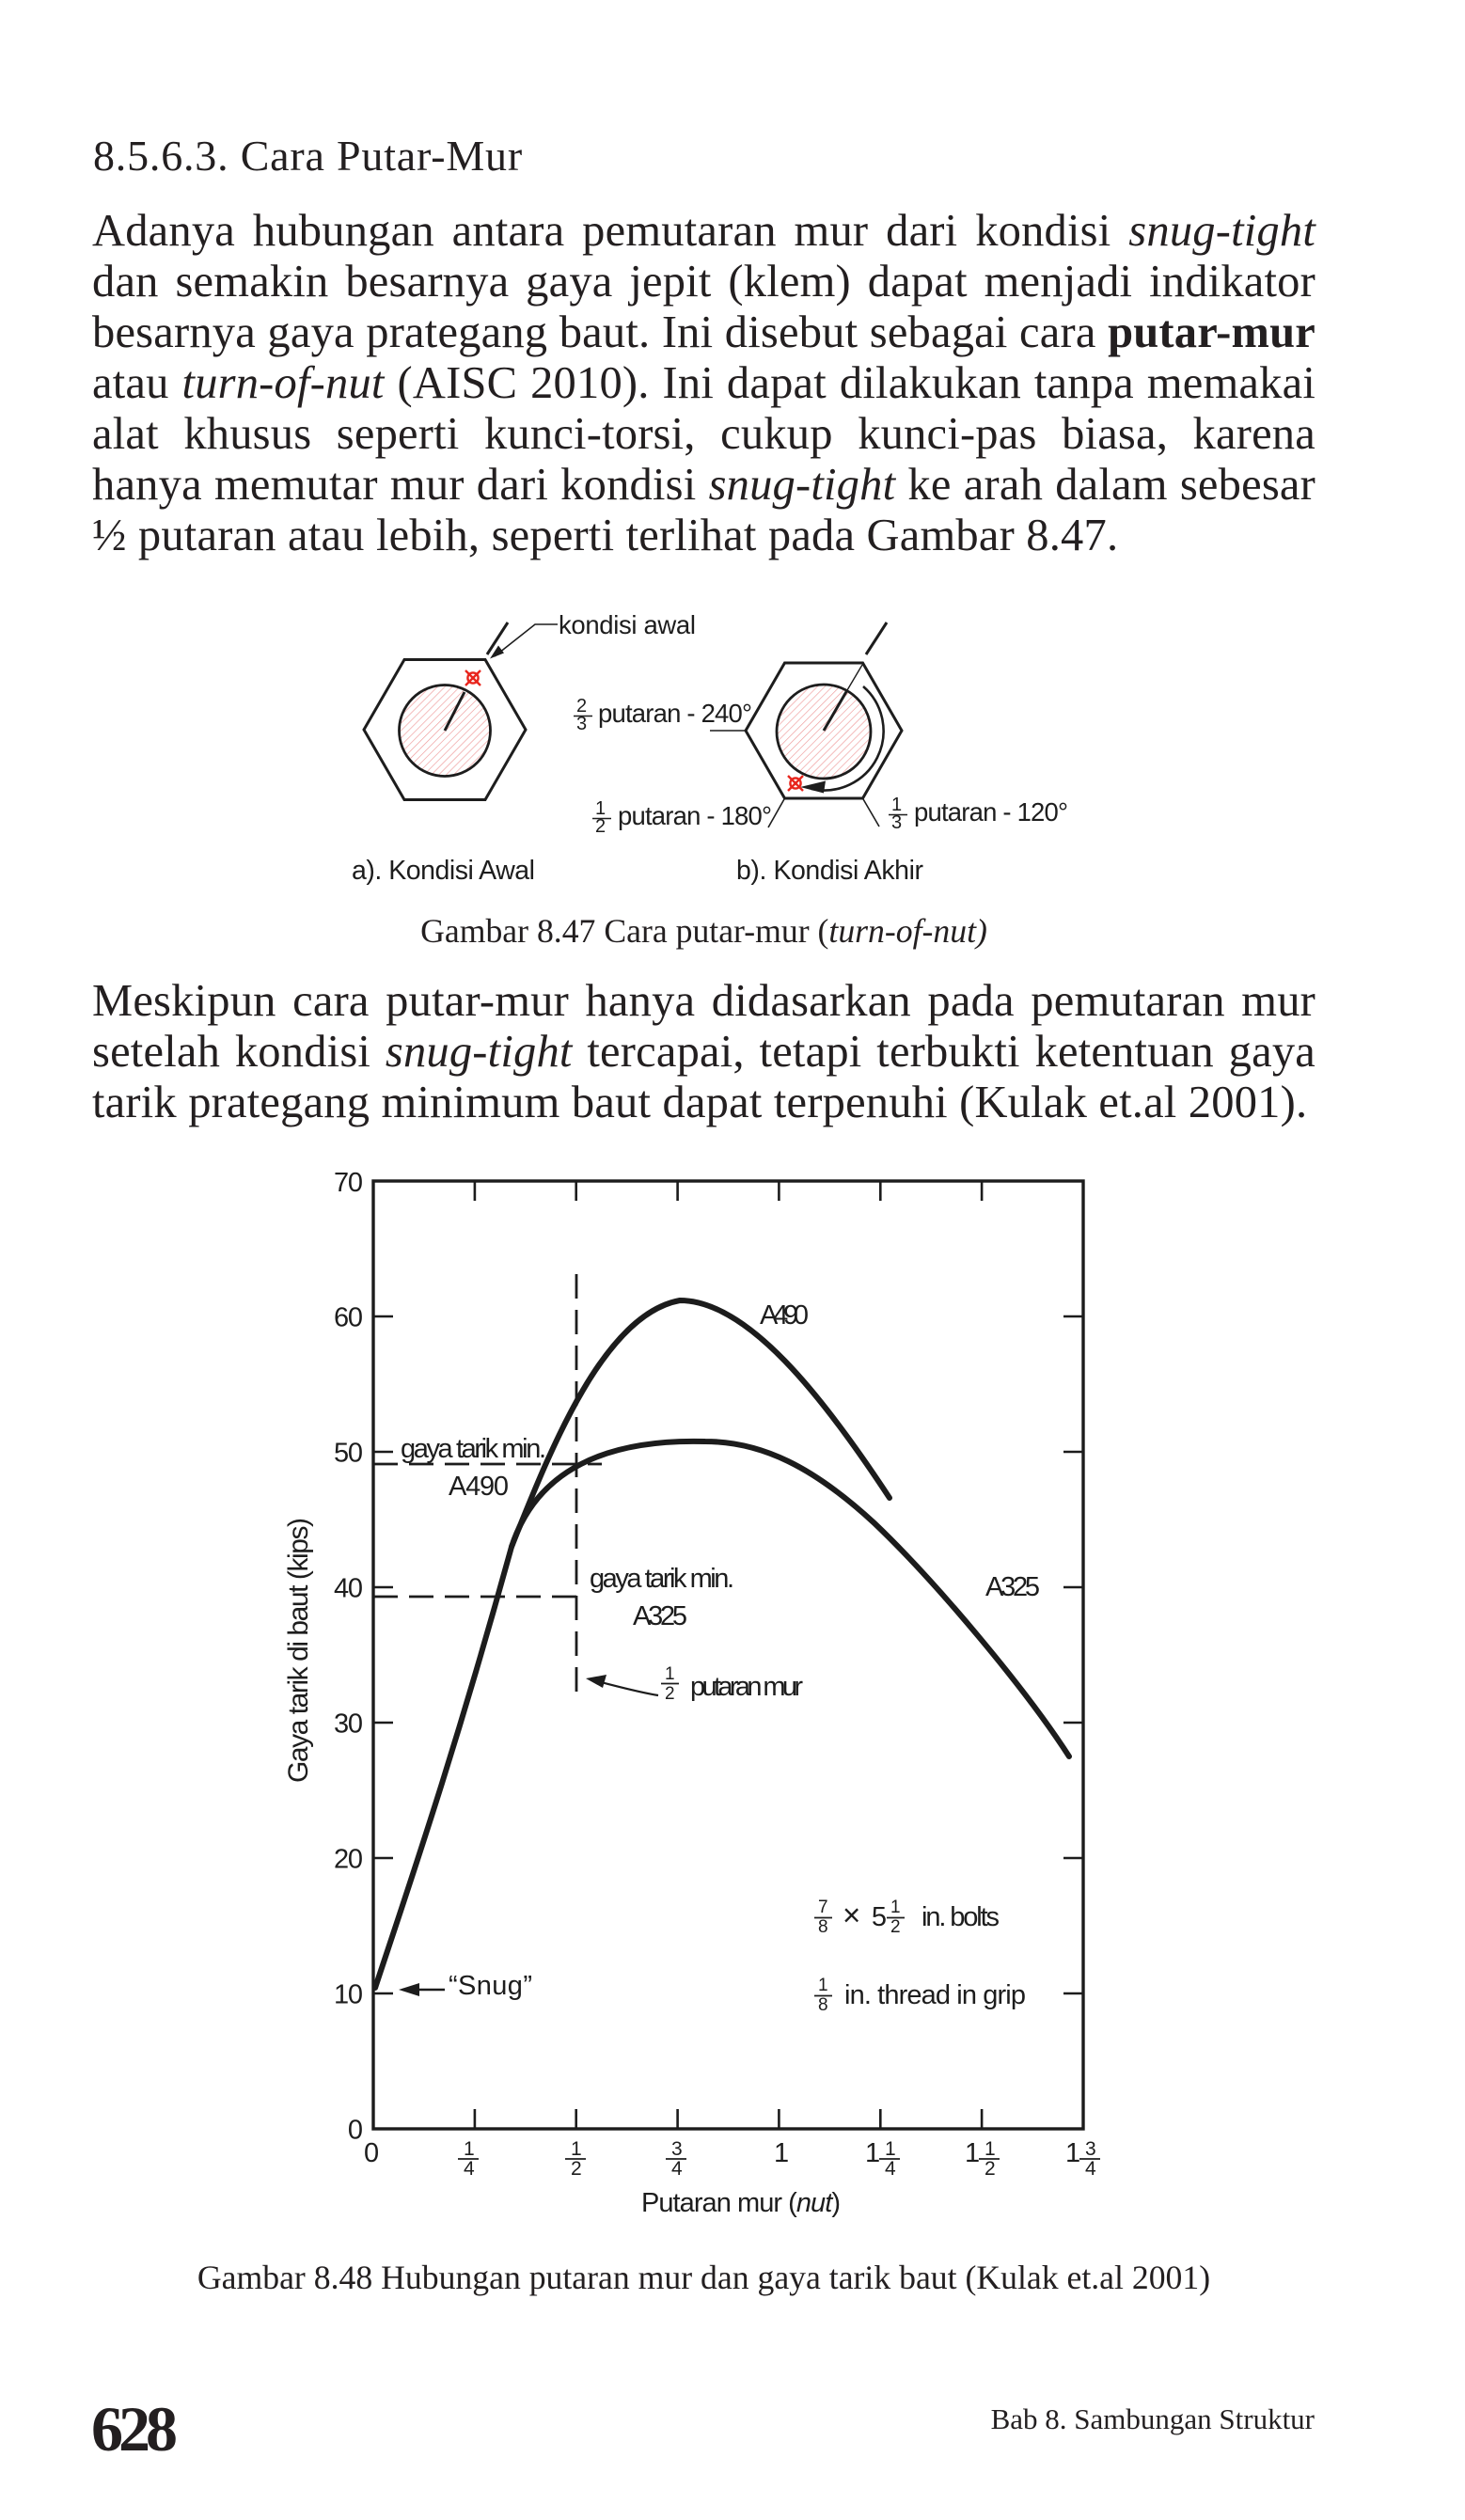 The height and width of the screenshot is (2520, 1465). I want to click on svg-text: putaran - 120°, so click(991, 812).